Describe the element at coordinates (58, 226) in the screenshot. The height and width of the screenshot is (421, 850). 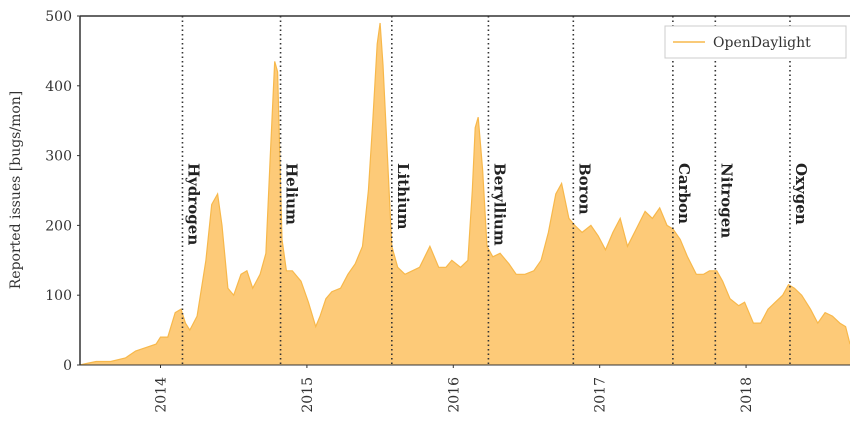
I see `y-tick-label: 200` at that location.